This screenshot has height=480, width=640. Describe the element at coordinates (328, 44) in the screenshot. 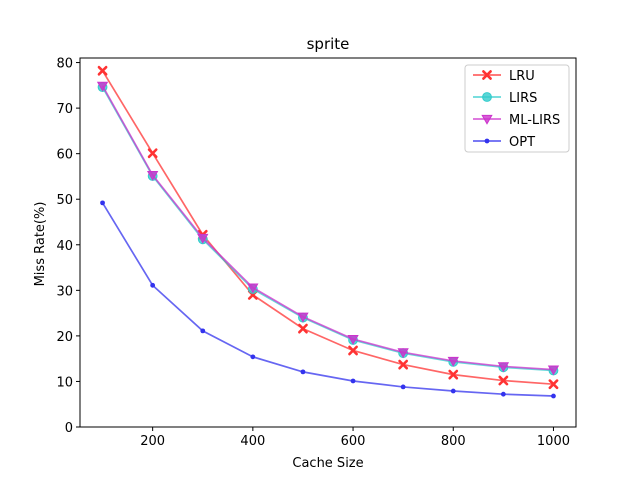

I see `chart-title: sprite` at that location.